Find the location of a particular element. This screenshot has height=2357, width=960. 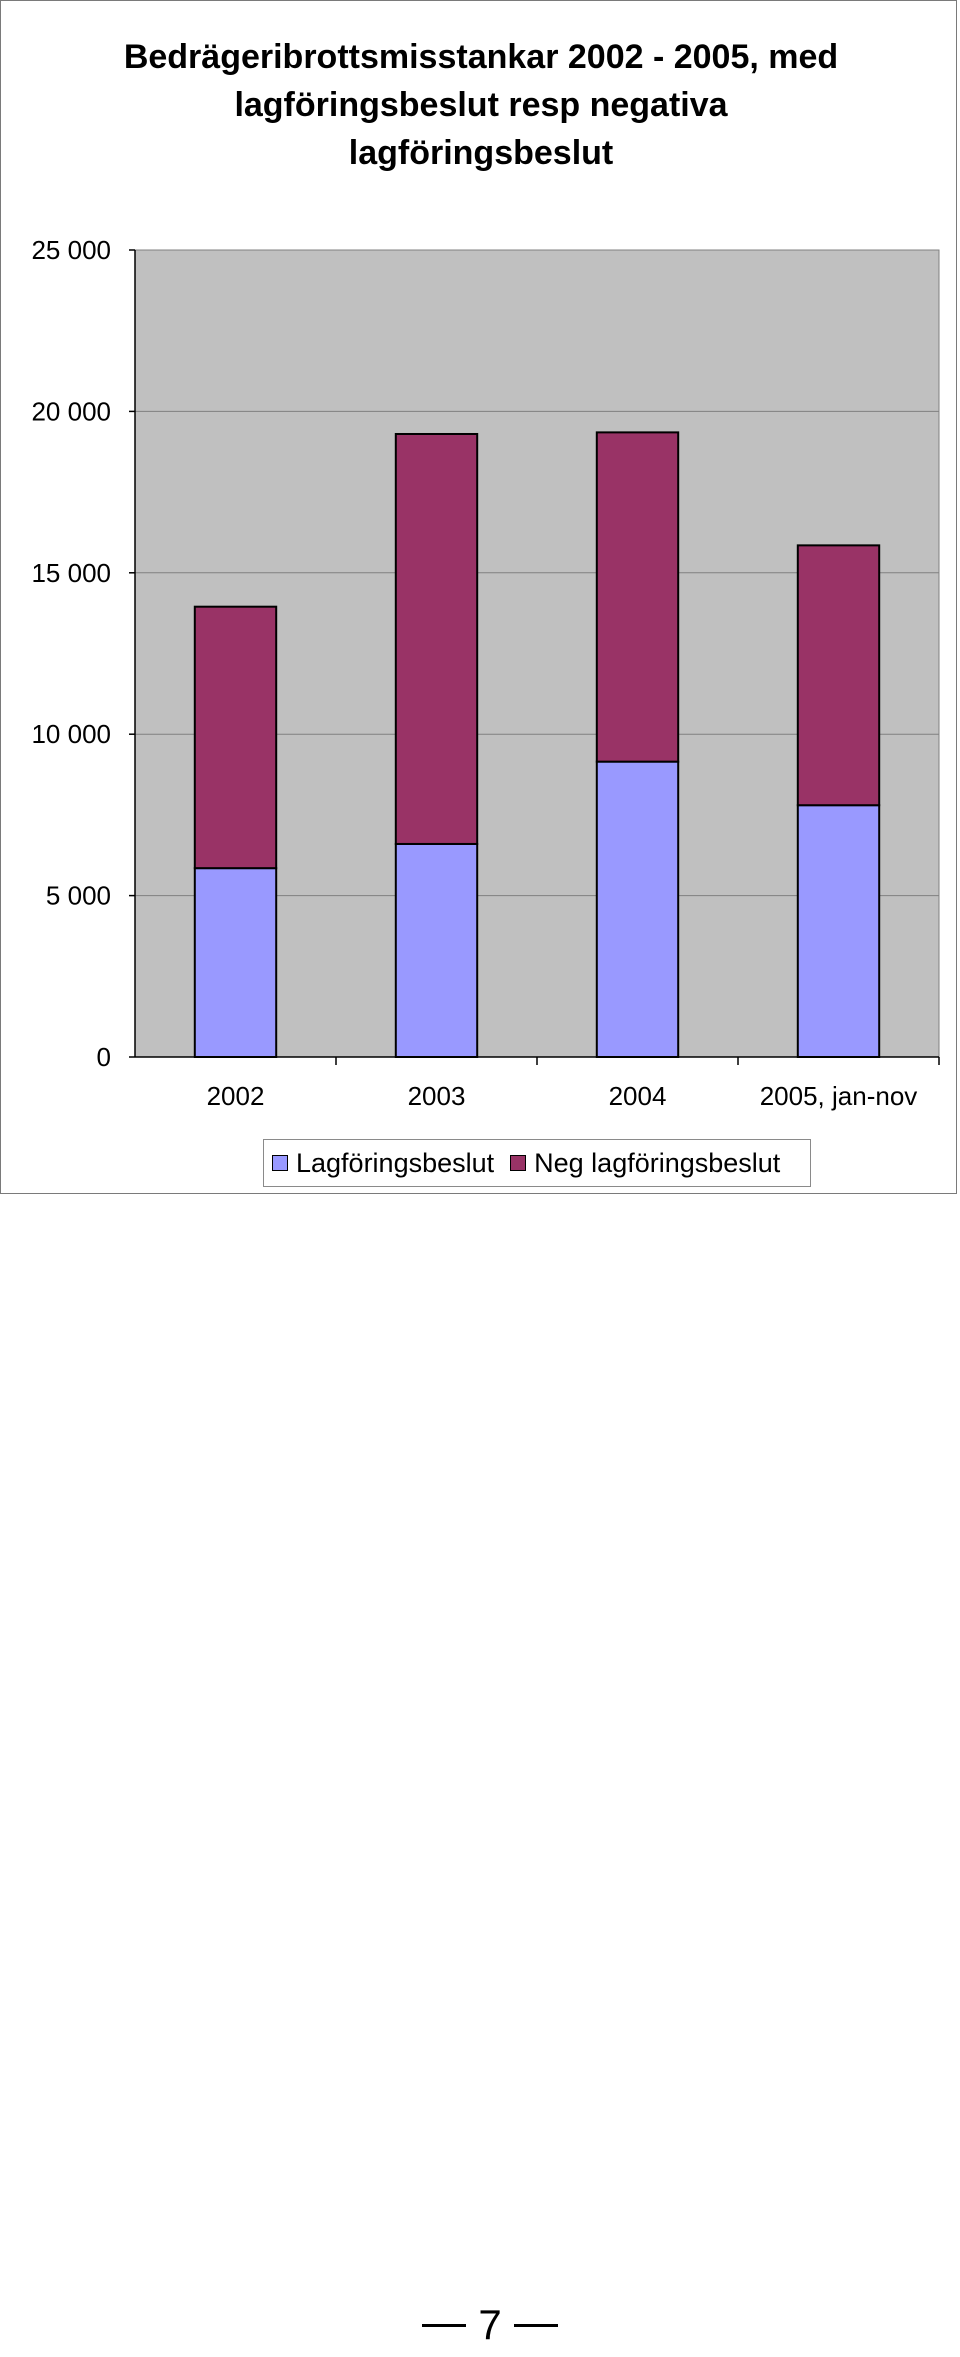

y-tick-label: 15 000 is located at coordinates (71, 573).